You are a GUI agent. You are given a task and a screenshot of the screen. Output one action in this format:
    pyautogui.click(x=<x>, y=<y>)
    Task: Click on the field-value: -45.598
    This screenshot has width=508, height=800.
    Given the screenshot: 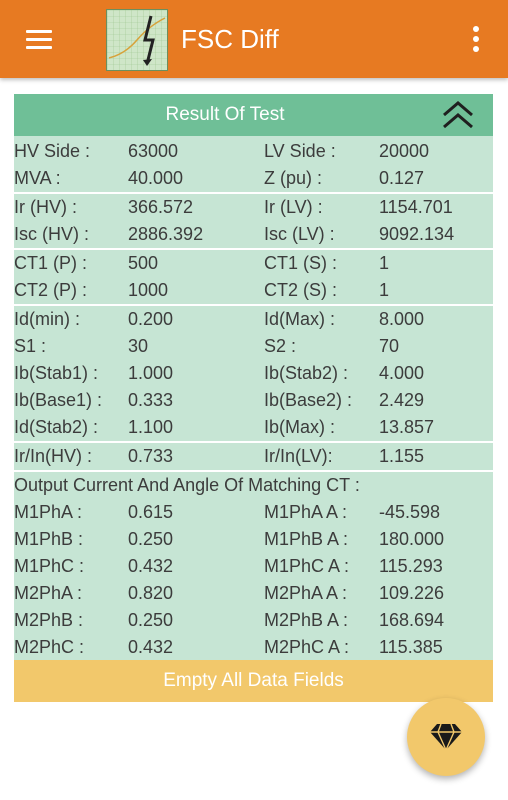 What is the action you would take?
    pyautogui.click(x=410, y=512)
    